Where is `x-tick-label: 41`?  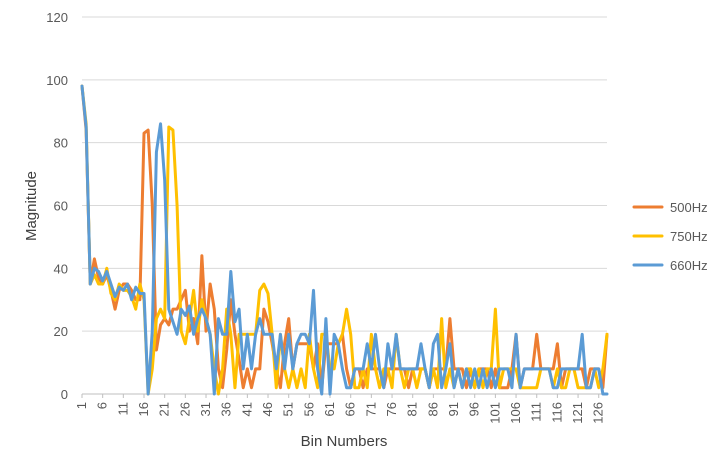 x-tick-label: 41 is located at coordinates (246, 409).